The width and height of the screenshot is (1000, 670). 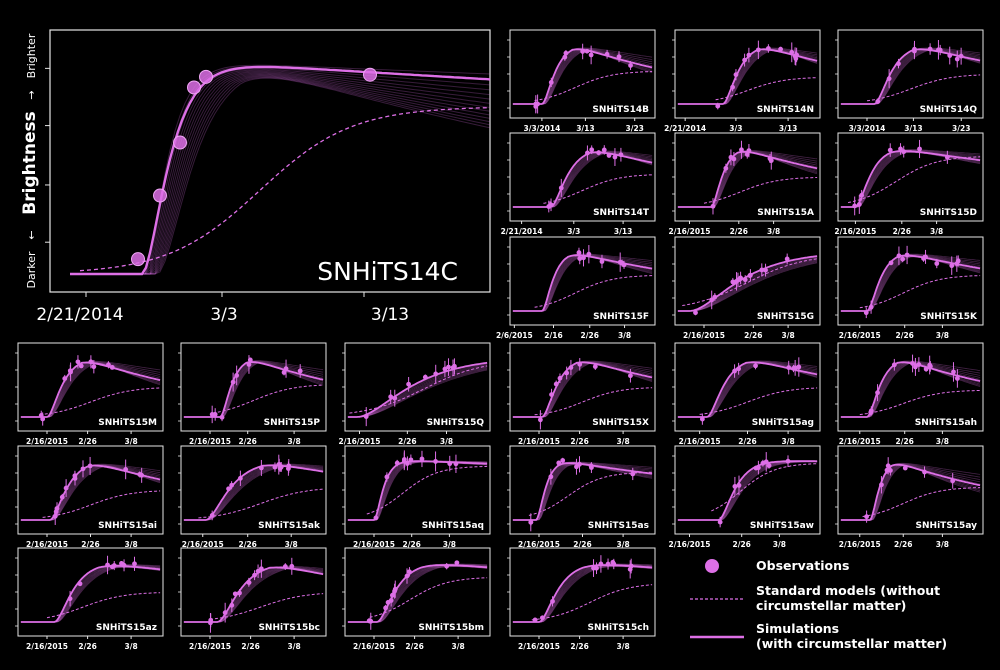 What do you see at coordinates (522, 231) in the screenshot?
I see `x-tick-label: 2/21/2014` at bounding box center [522, 231].